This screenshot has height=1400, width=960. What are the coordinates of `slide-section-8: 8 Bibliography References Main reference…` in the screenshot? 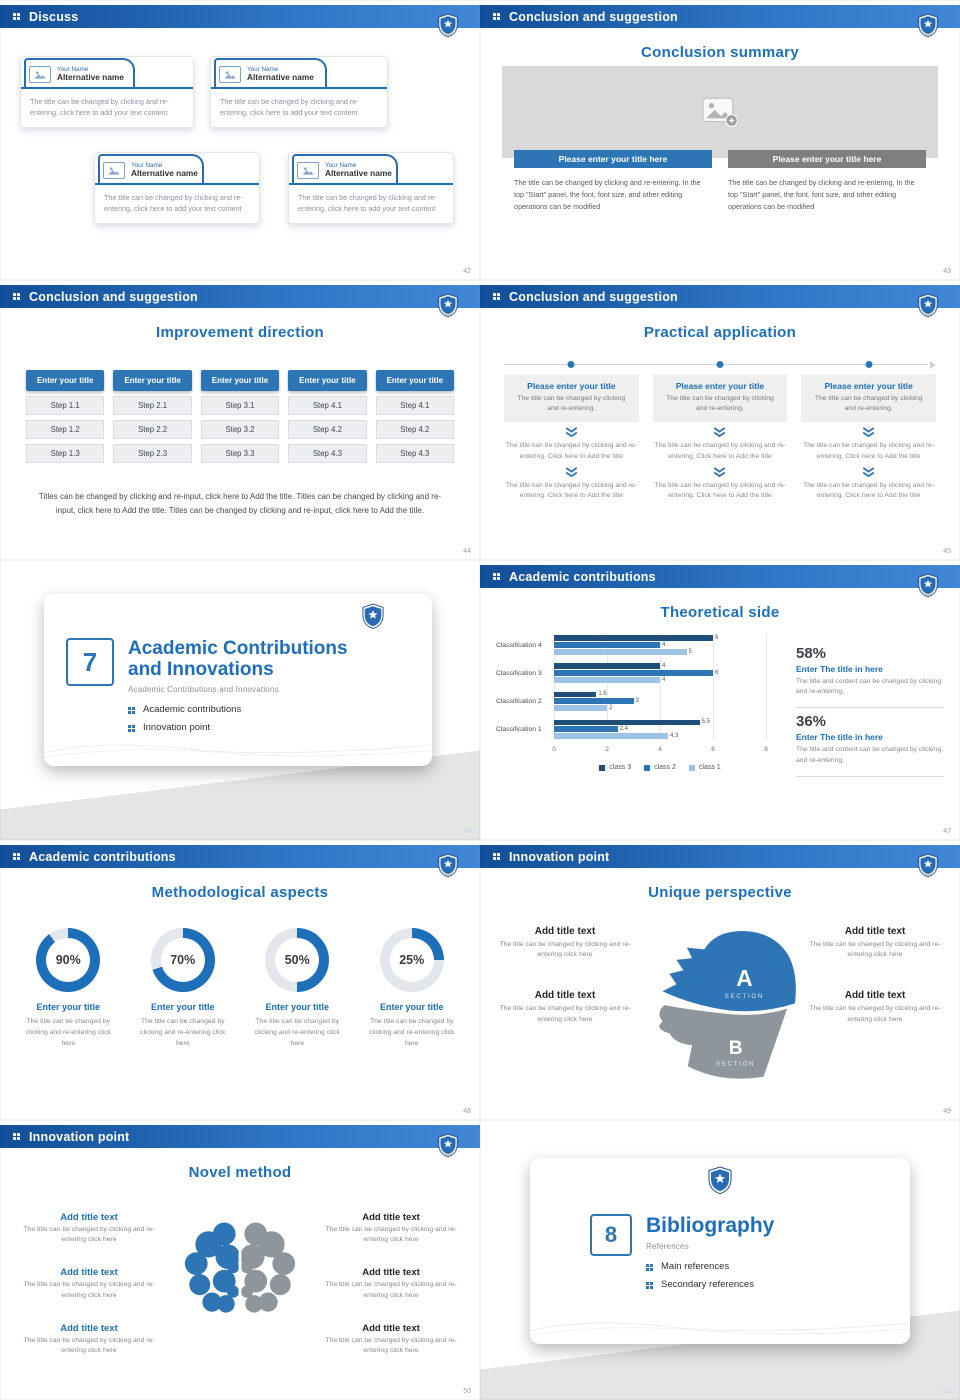 It's located at (720, 1260).